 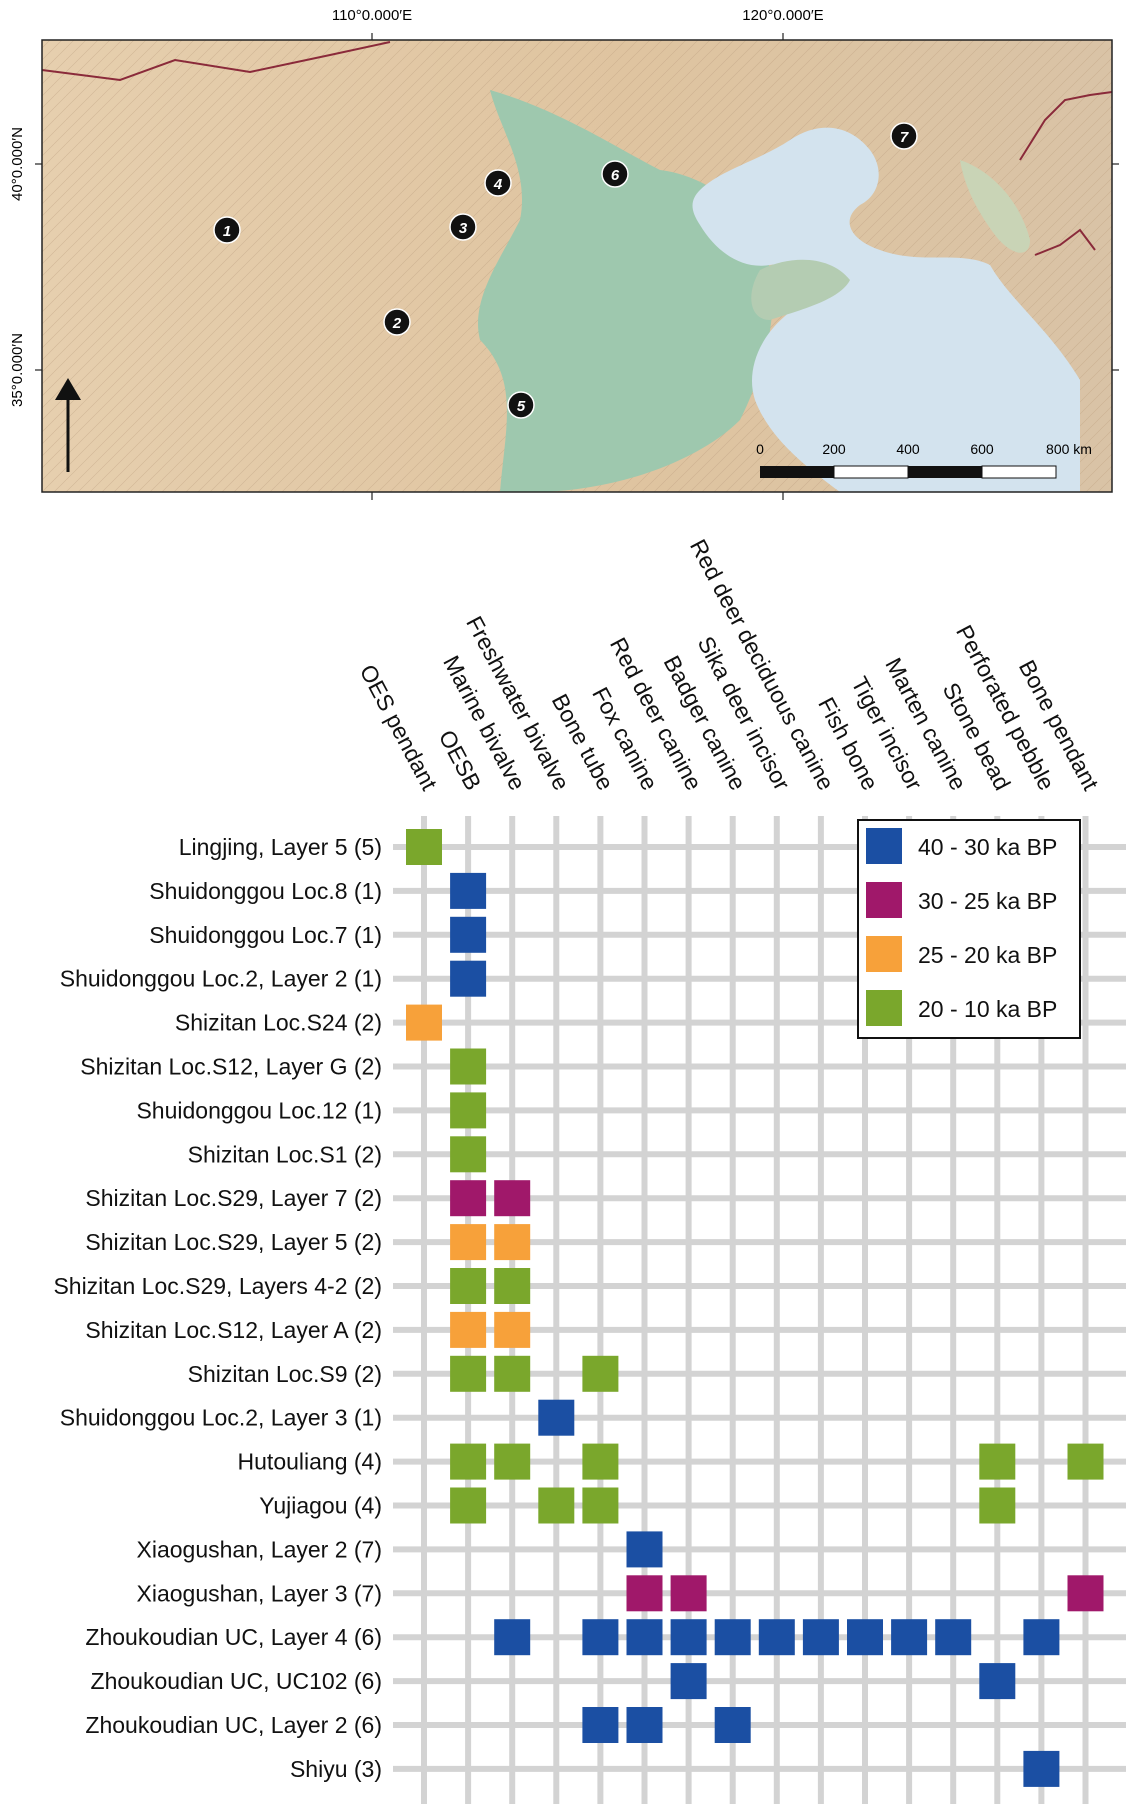 What do you see at coordinates (1069, 449) in the screenshot?
I see `scale-label: 800 km` at bounding box center [1069, 449].